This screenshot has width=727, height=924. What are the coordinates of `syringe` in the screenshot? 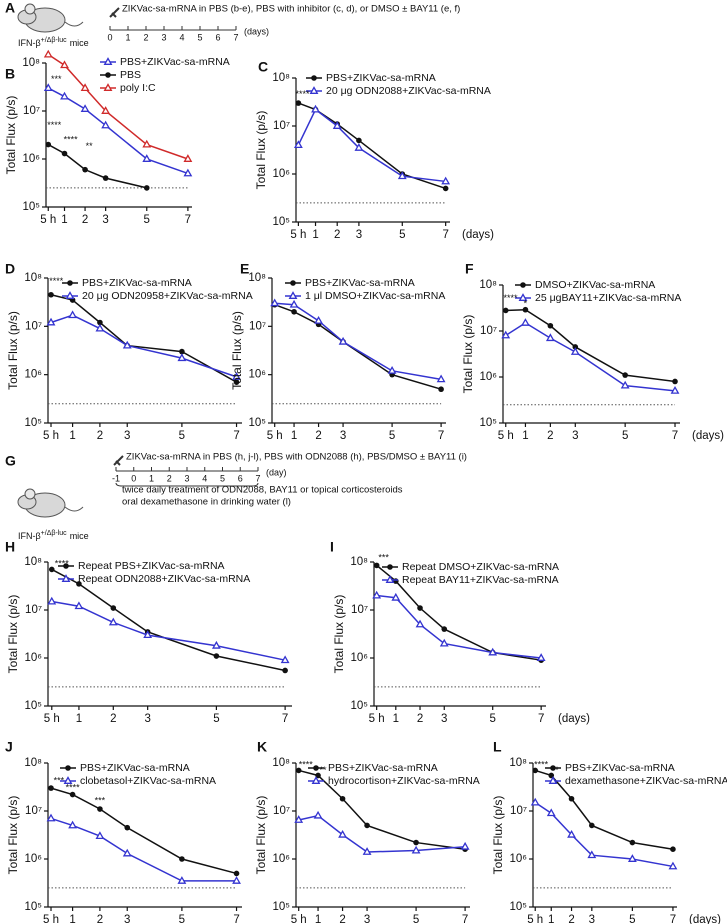 It's located at (114, 12).